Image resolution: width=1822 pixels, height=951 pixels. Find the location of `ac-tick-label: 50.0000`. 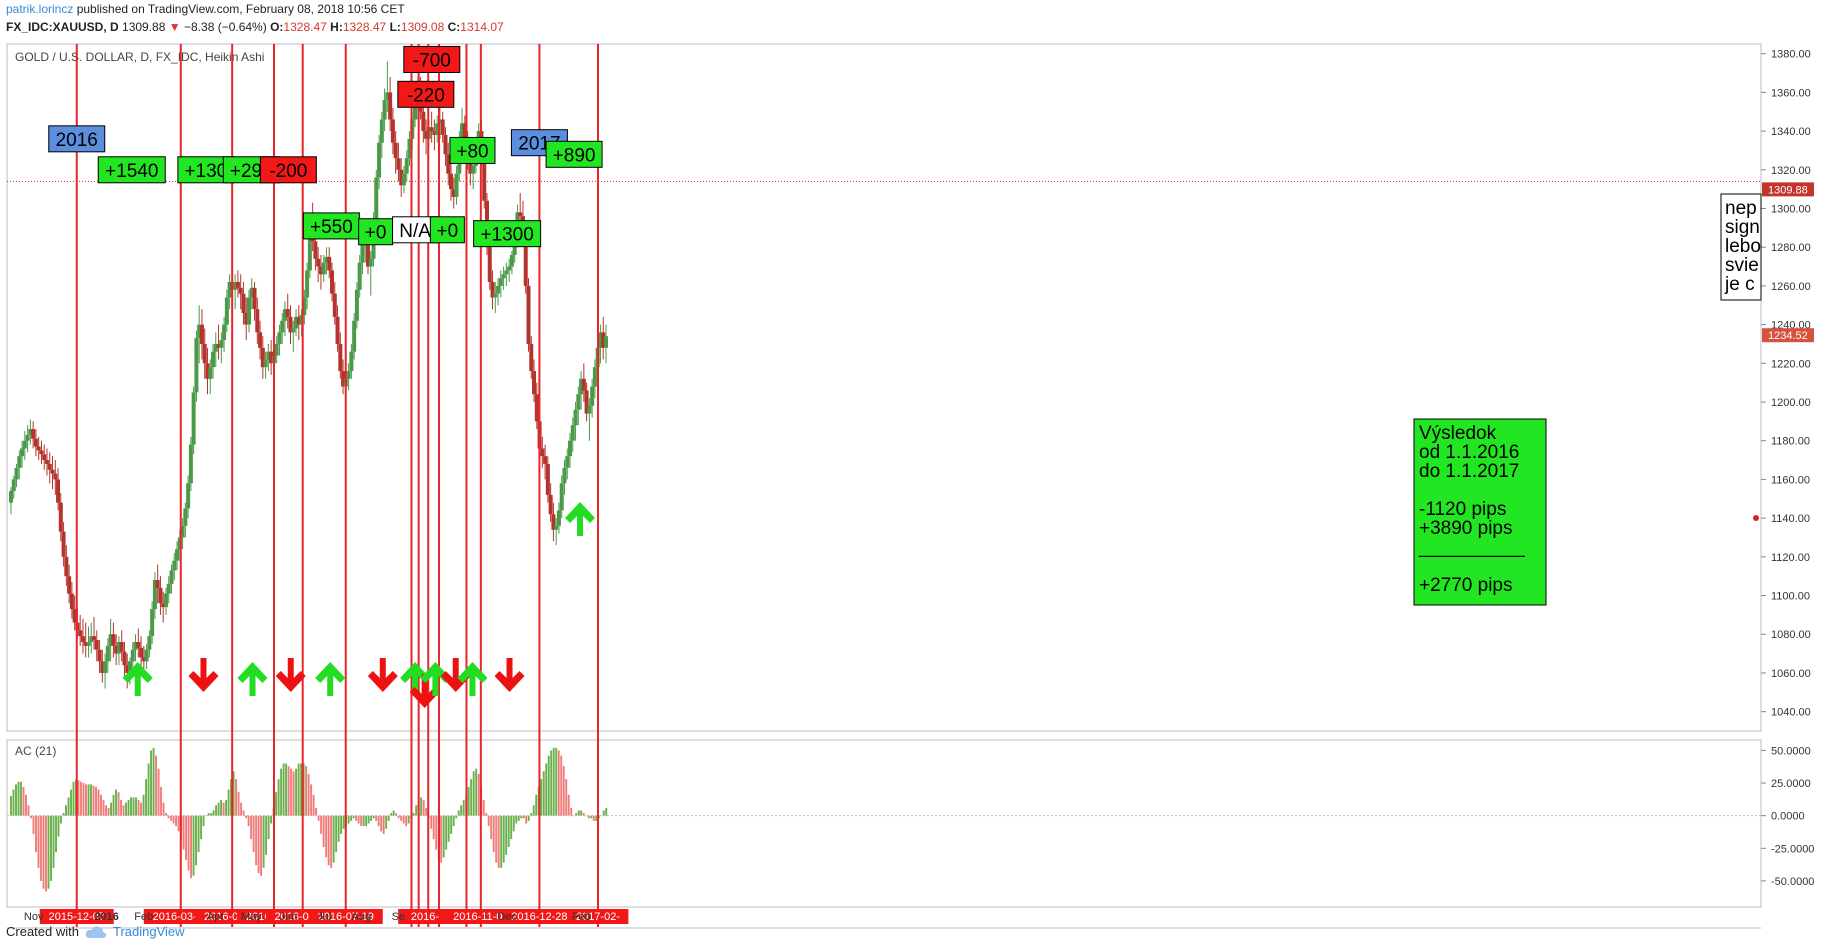

ac-tick-label: 50.0000 is located at coordinates (1791, 751).